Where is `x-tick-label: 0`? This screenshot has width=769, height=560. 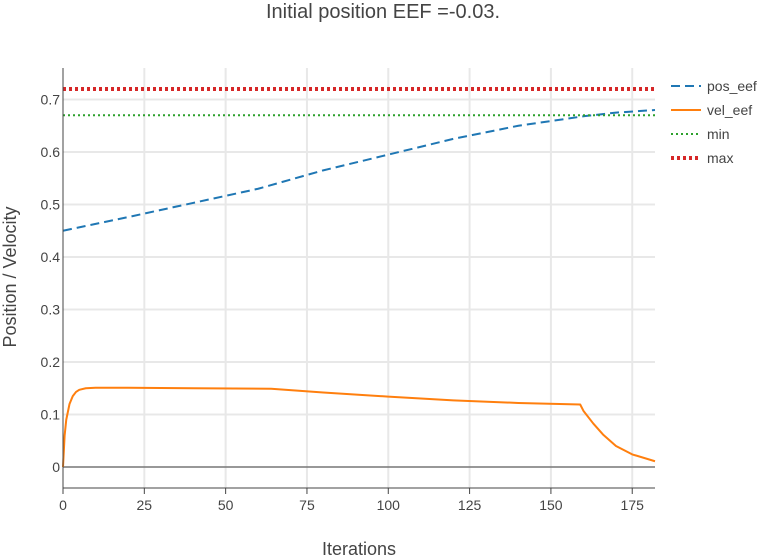 x-tick-label: 0 is located at coordinates (63, 505).